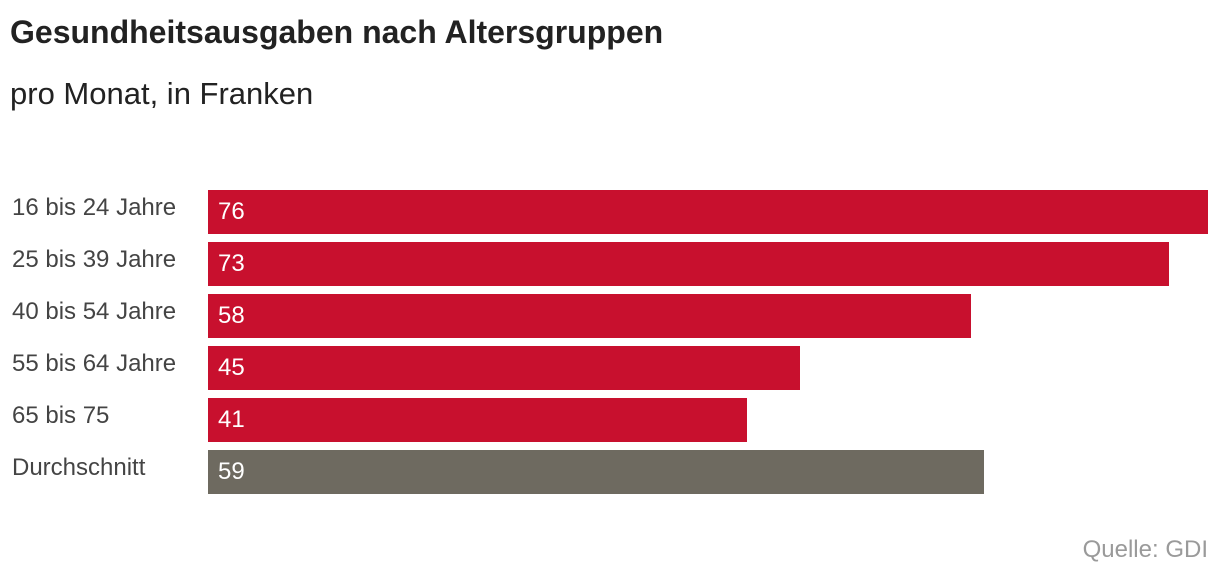 The height and width of the screenshot is (584, 1220). Describe the element at coordinates (688, 264) in the screenshot. I see `bar: 73` at that location.